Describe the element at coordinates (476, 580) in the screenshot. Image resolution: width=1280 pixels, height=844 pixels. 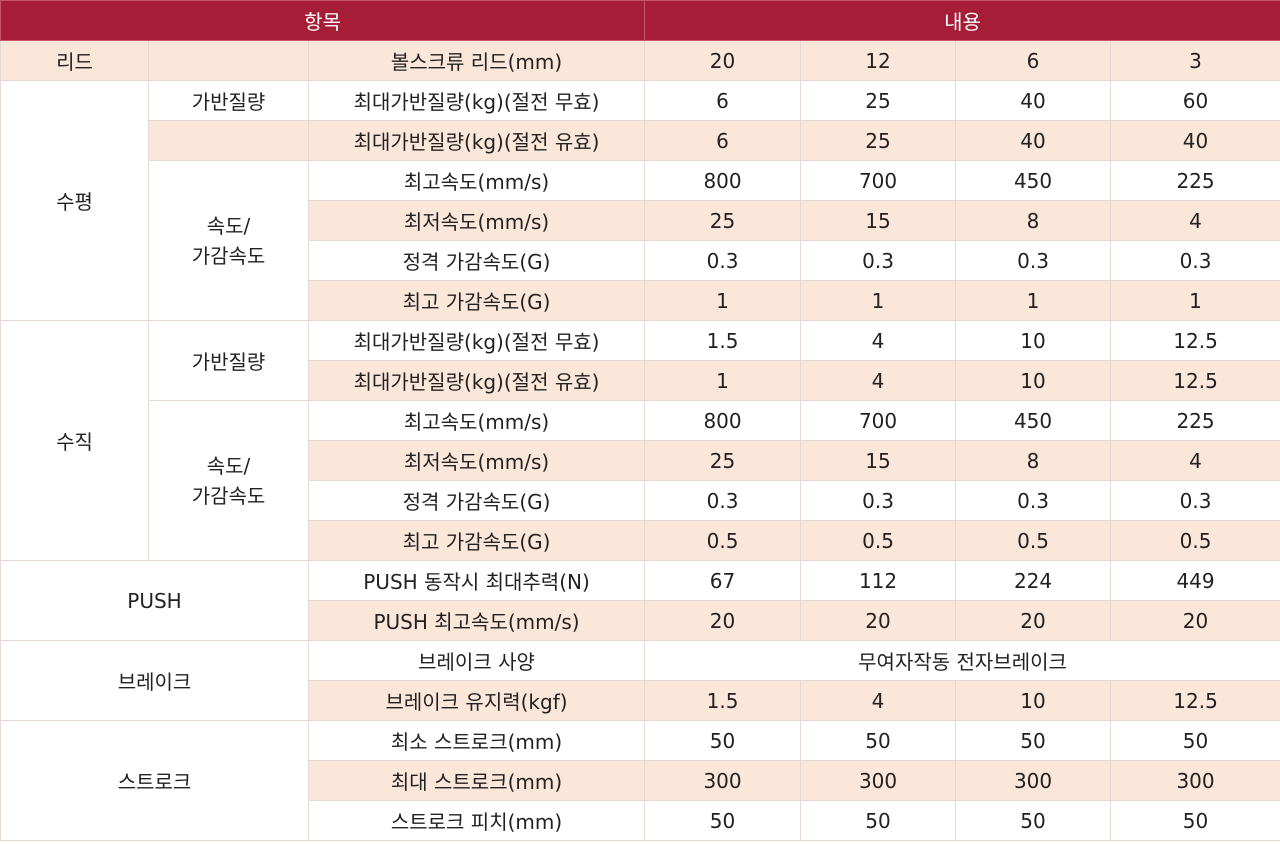
I see `row-label: PUSH 동작시 최대추력(N)` at that location.